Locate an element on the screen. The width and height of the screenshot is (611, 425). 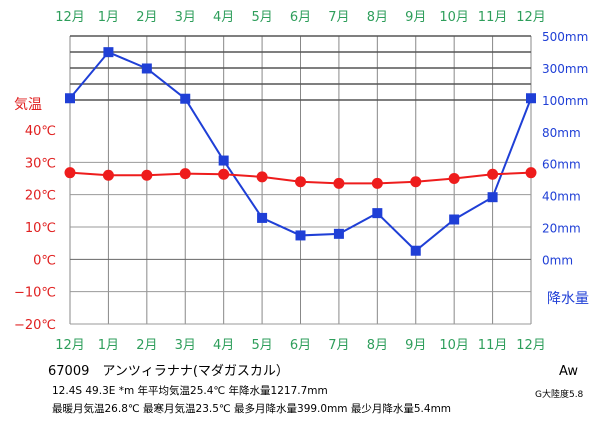
temperature-tick-label: 20℃ is located at coordinates (40, 196).